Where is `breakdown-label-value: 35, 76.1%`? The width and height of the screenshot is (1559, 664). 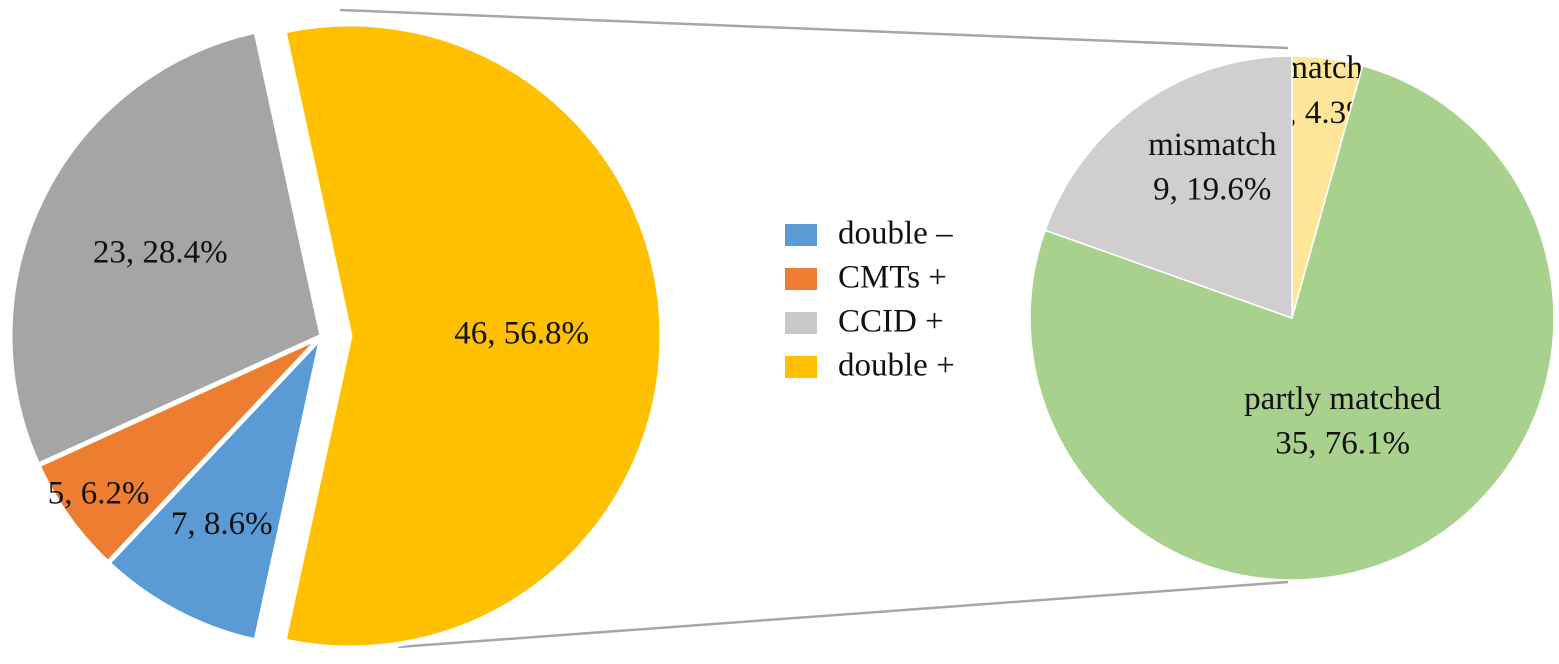 breakdown-label-value: 35, 76.1% is located at coordinates (1342, 444).